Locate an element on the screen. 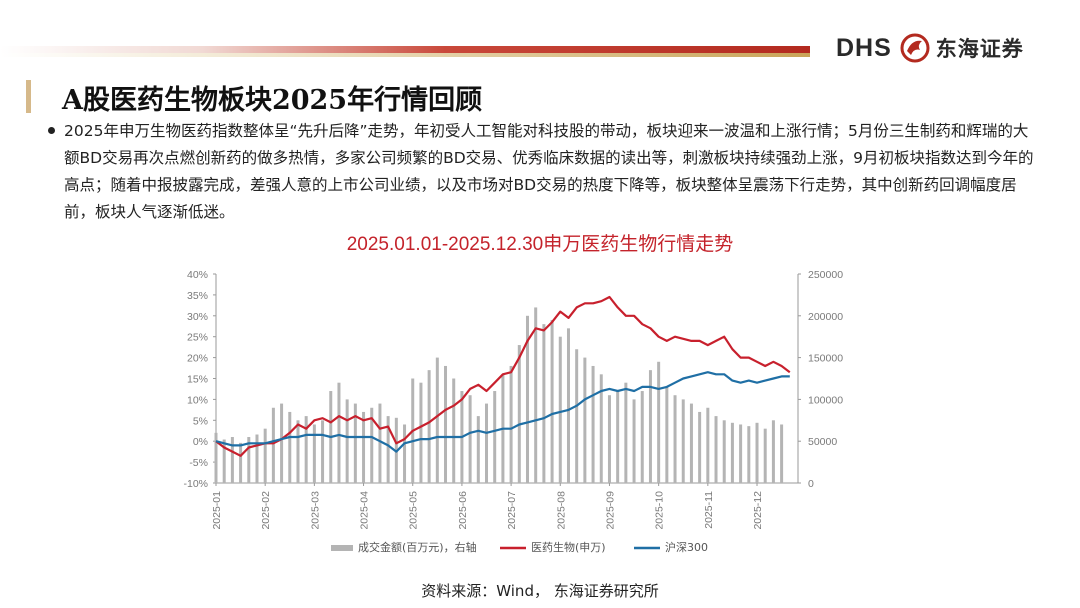 The image size is (1080, 608). y-left-tick-label: 10% is located at coordinates (197, 400).